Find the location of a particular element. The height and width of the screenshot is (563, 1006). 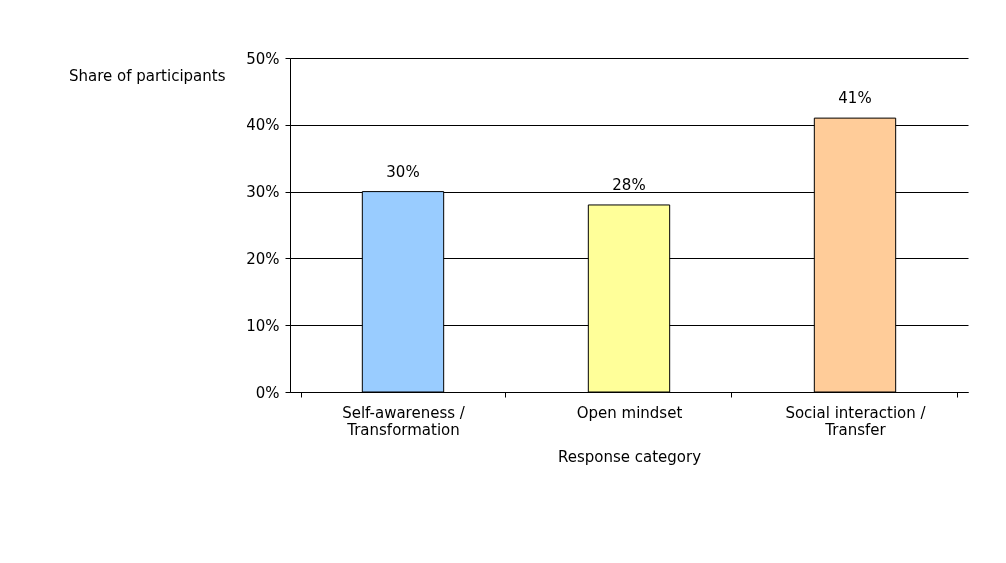

y-tick-label: 50% is located at coordinates (263, 58).